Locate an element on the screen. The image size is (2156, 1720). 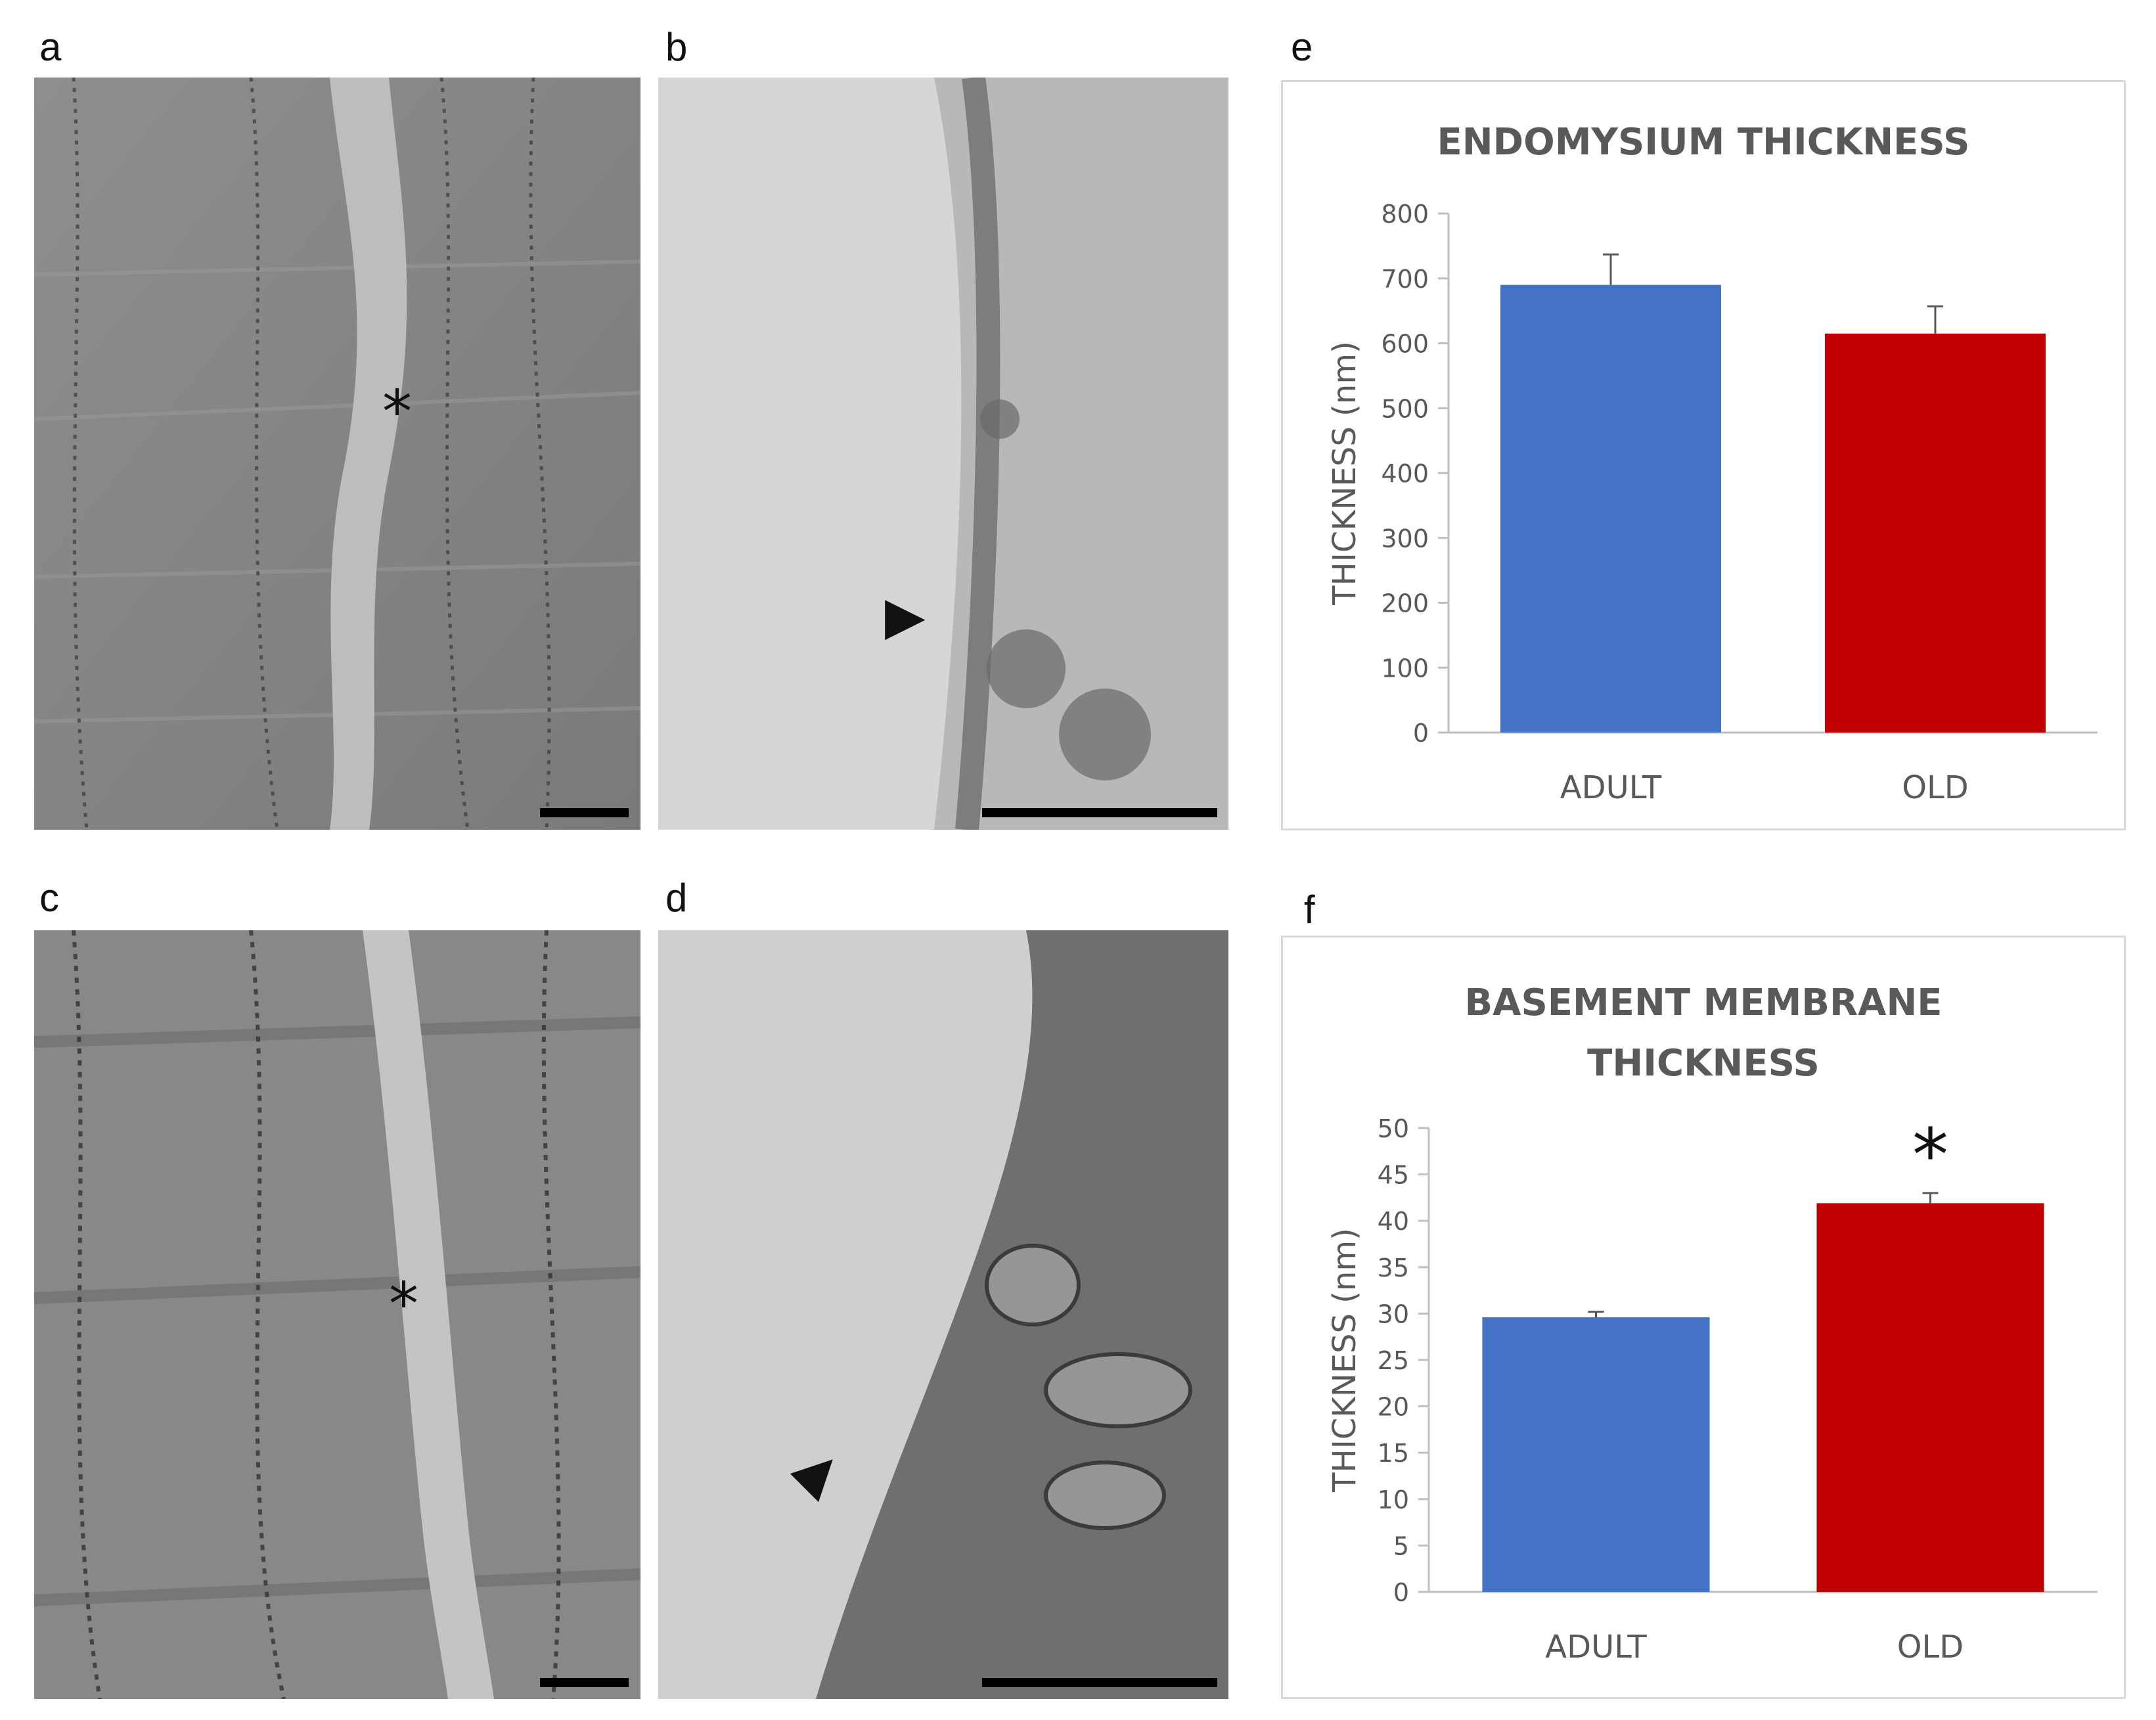
y-tick-label: 10 is located at coordinates (1393, 1499).